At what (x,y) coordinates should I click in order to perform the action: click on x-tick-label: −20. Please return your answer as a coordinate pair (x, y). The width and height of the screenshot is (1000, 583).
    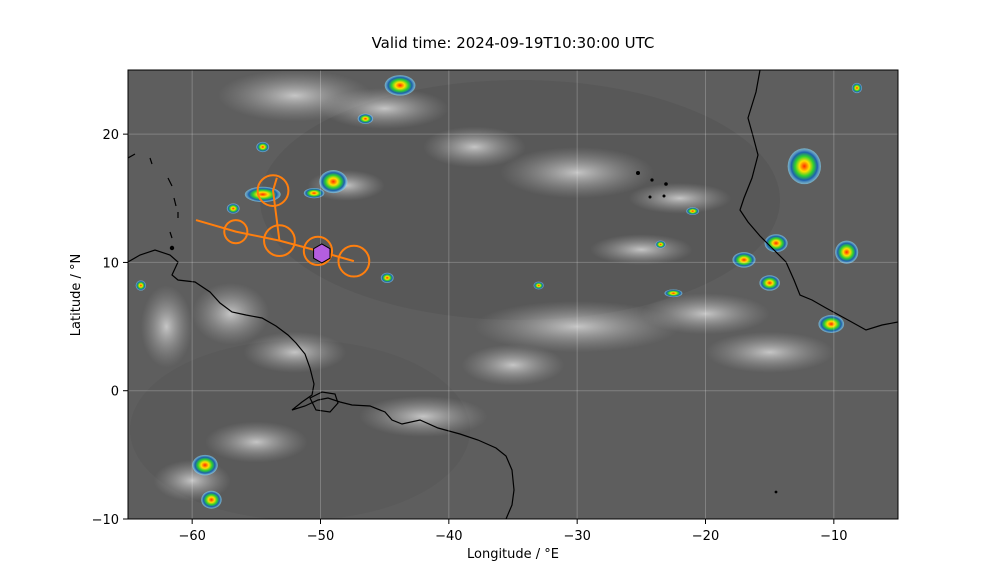
    Looking at the image, I should click on (705, 536).